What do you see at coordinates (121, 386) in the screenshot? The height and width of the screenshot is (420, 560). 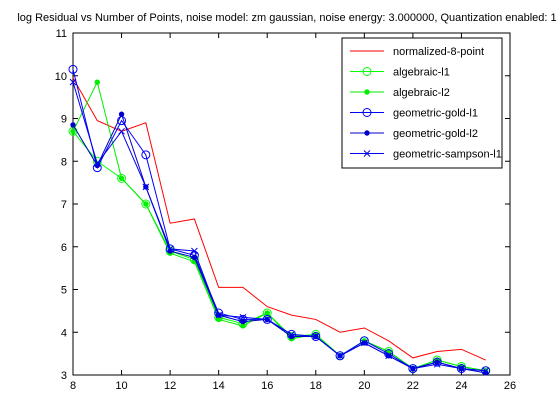 I see `x-tick-label: 10` at bounding box center [121, 386].